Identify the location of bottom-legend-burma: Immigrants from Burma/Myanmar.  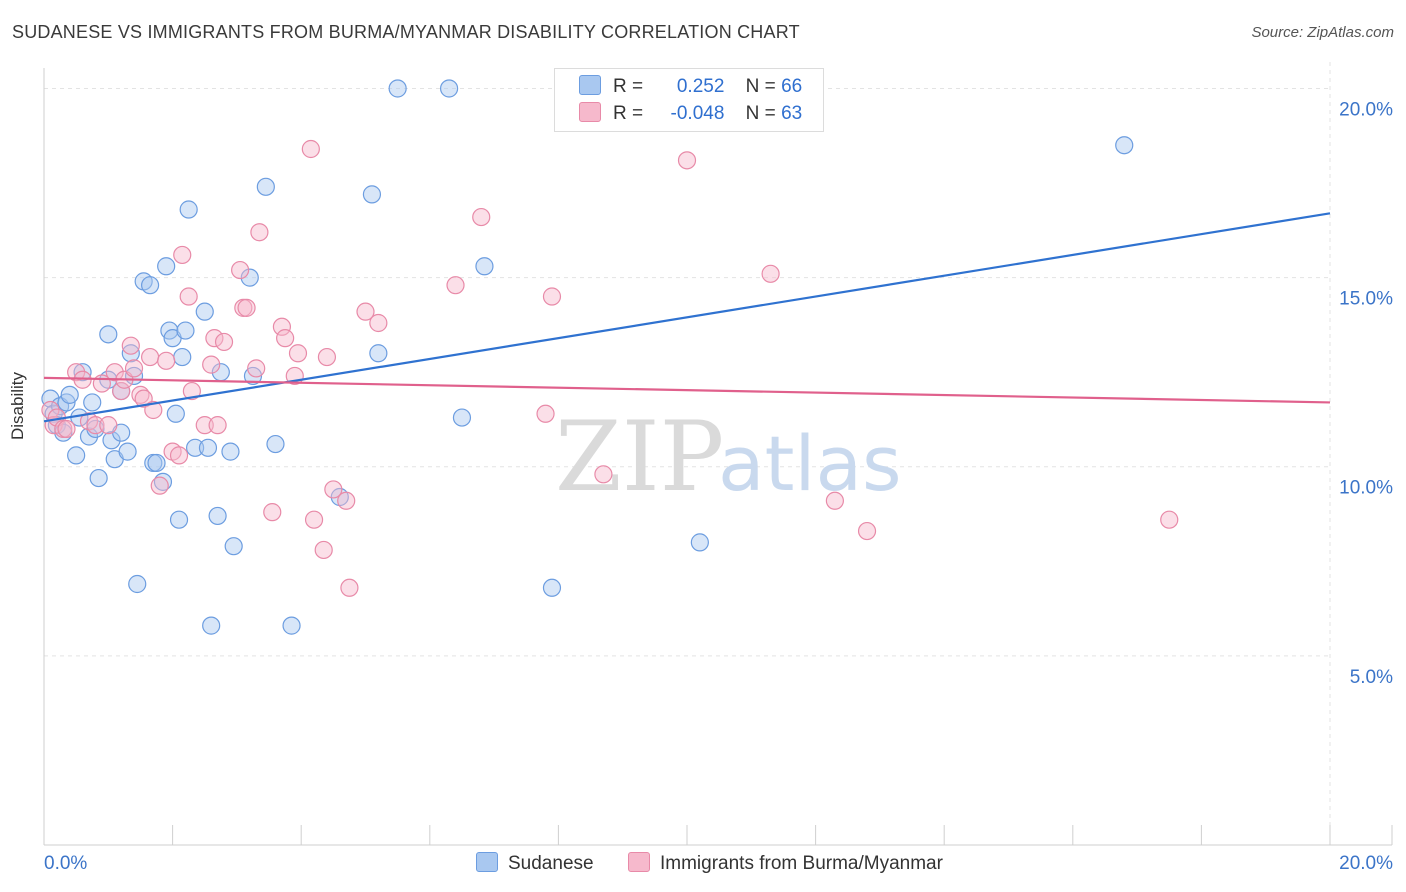
(785, 863).